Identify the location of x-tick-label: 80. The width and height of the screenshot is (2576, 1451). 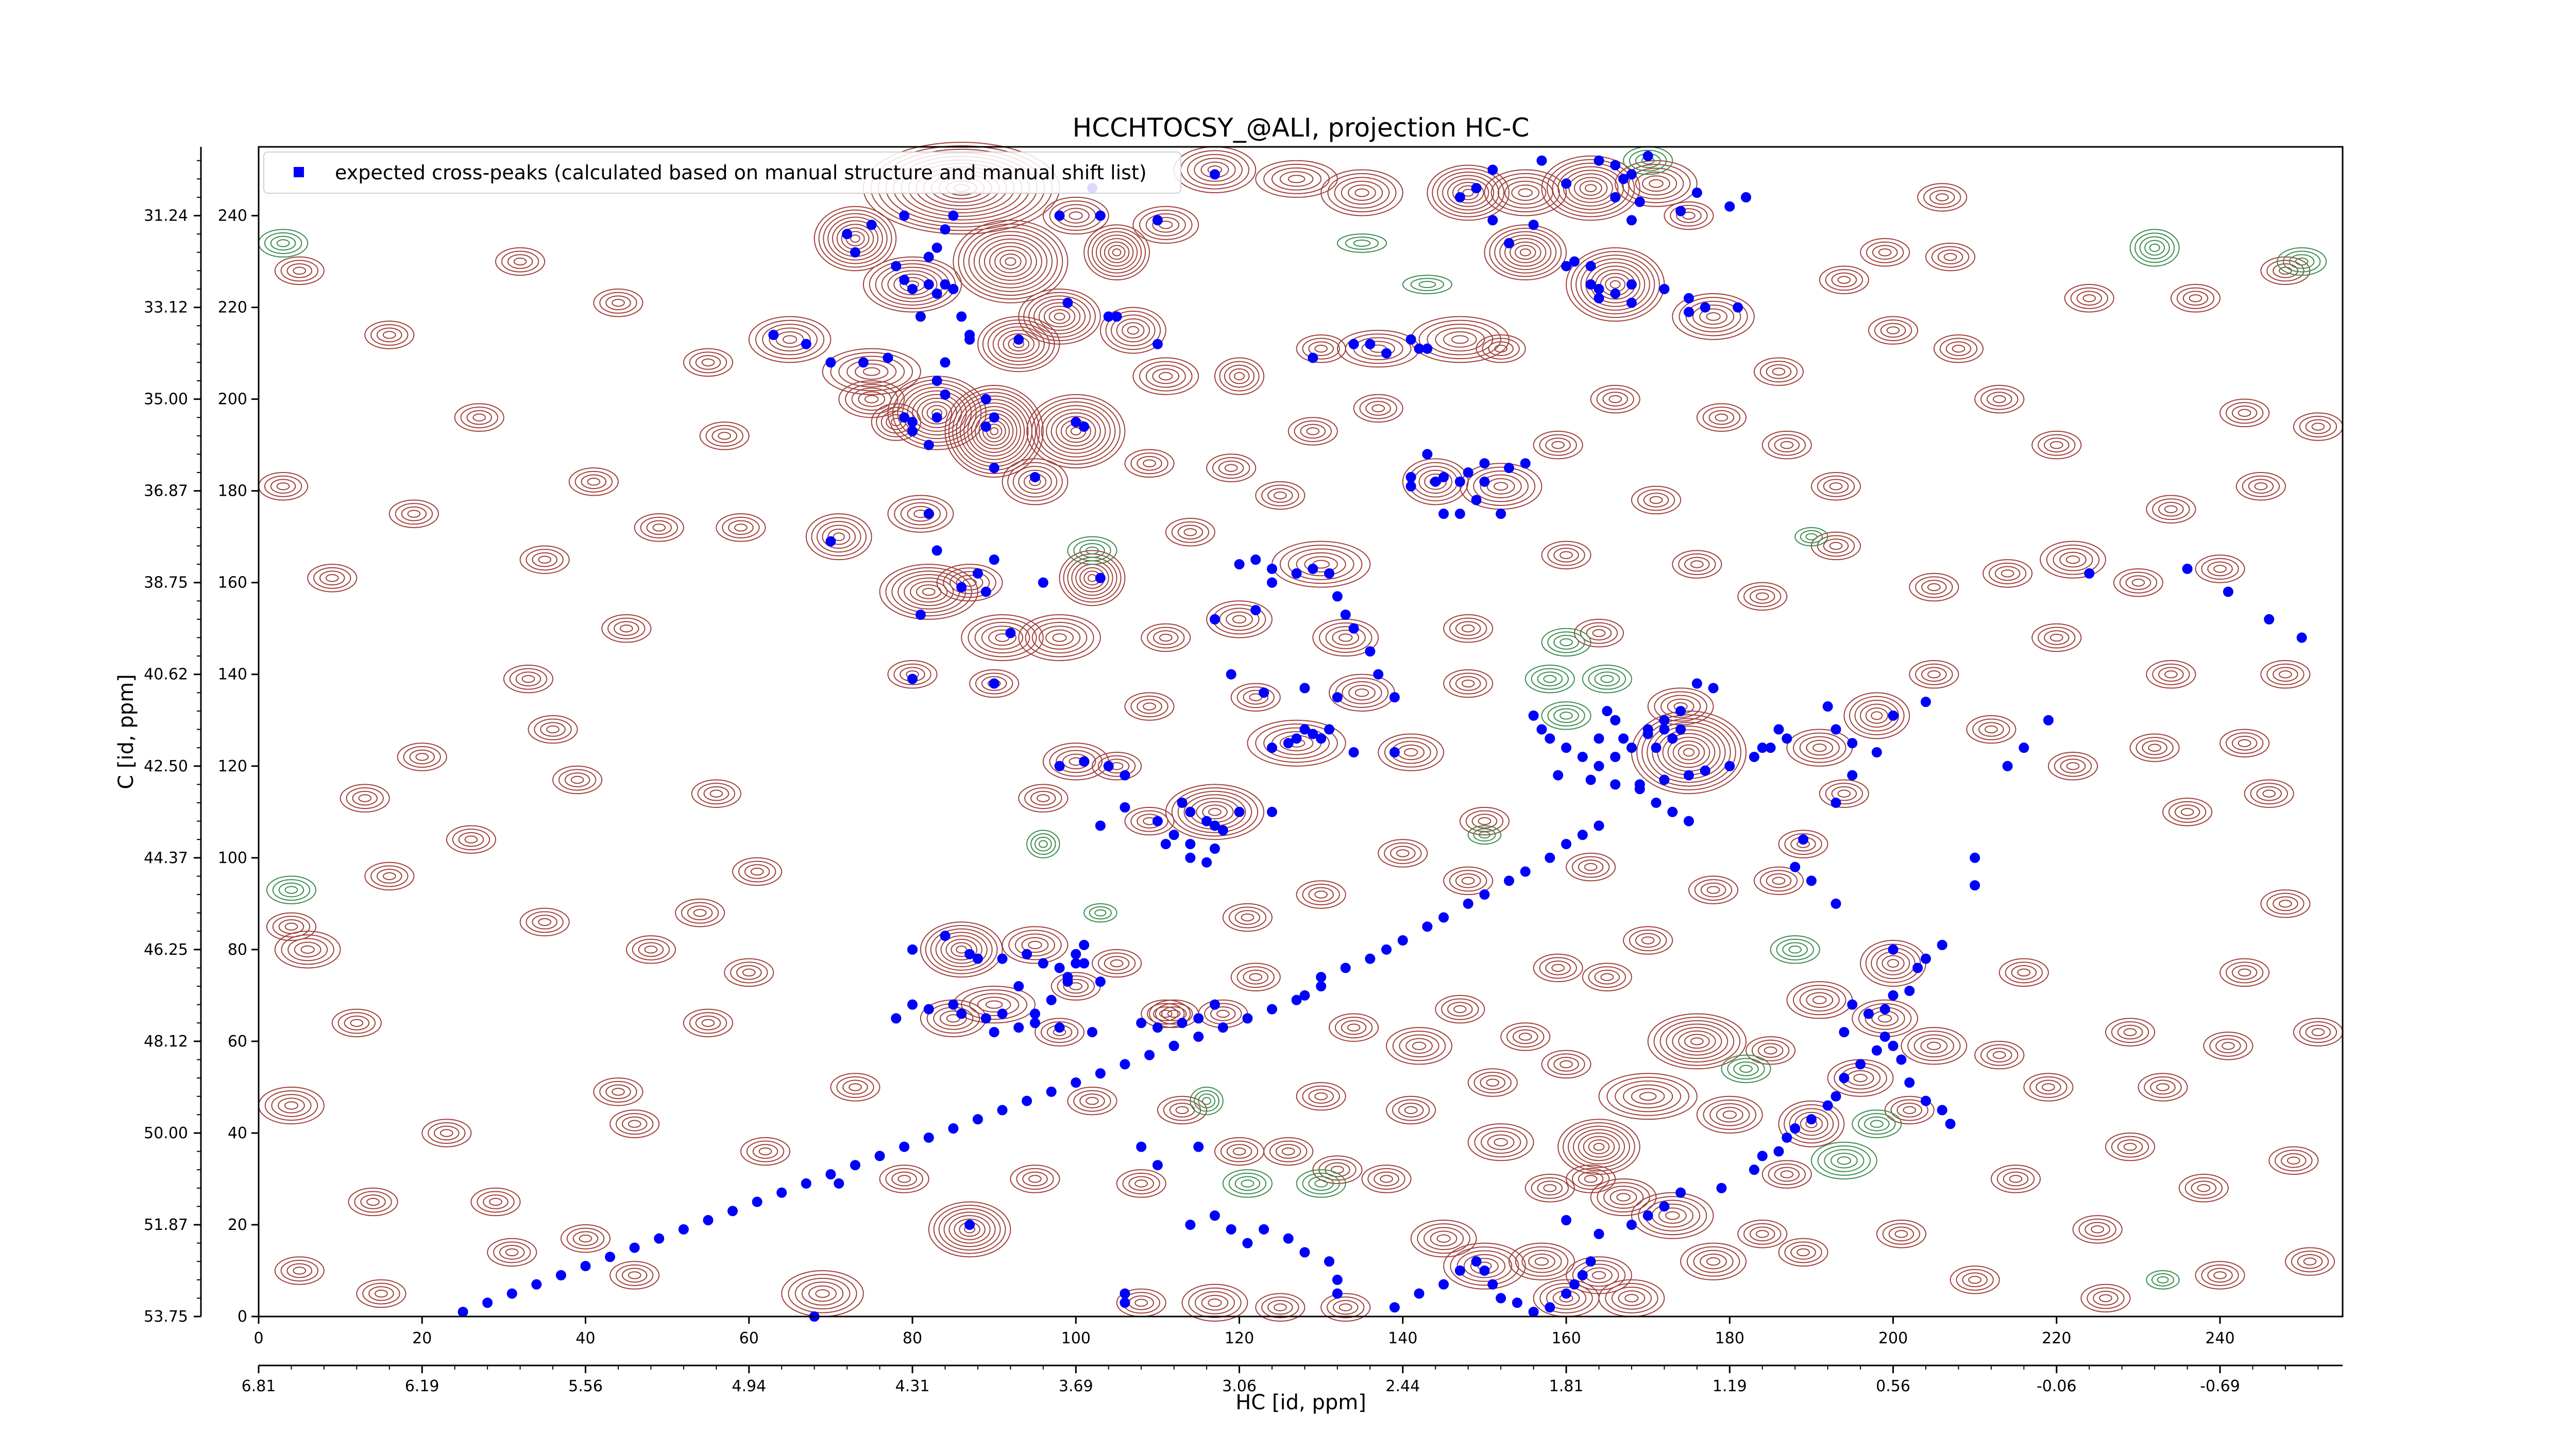
(913, 1338).